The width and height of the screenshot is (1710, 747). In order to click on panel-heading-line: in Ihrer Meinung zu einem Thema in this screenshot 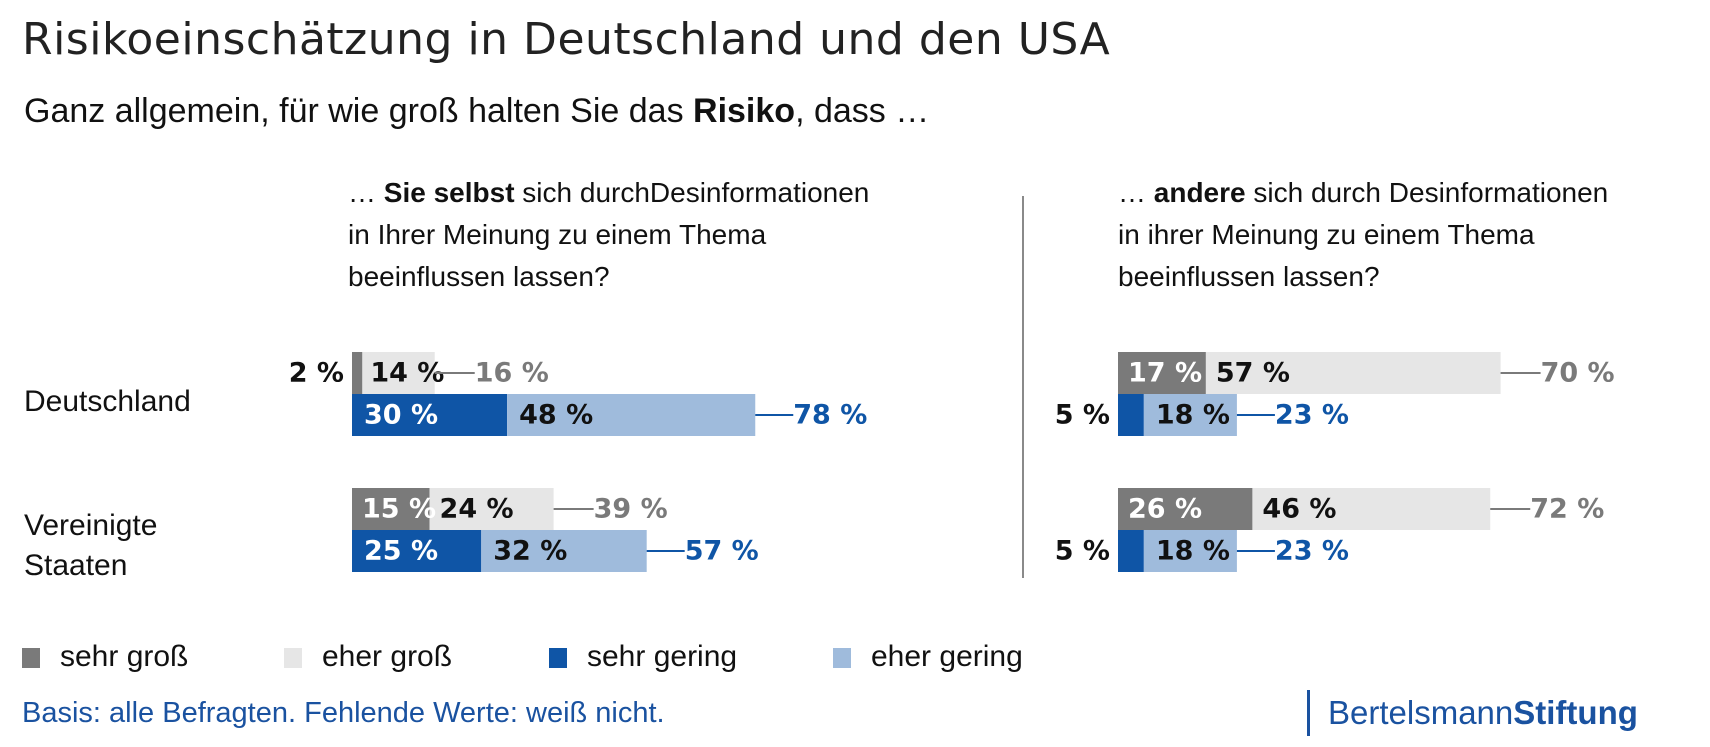, I will do `click(557, 234)`.